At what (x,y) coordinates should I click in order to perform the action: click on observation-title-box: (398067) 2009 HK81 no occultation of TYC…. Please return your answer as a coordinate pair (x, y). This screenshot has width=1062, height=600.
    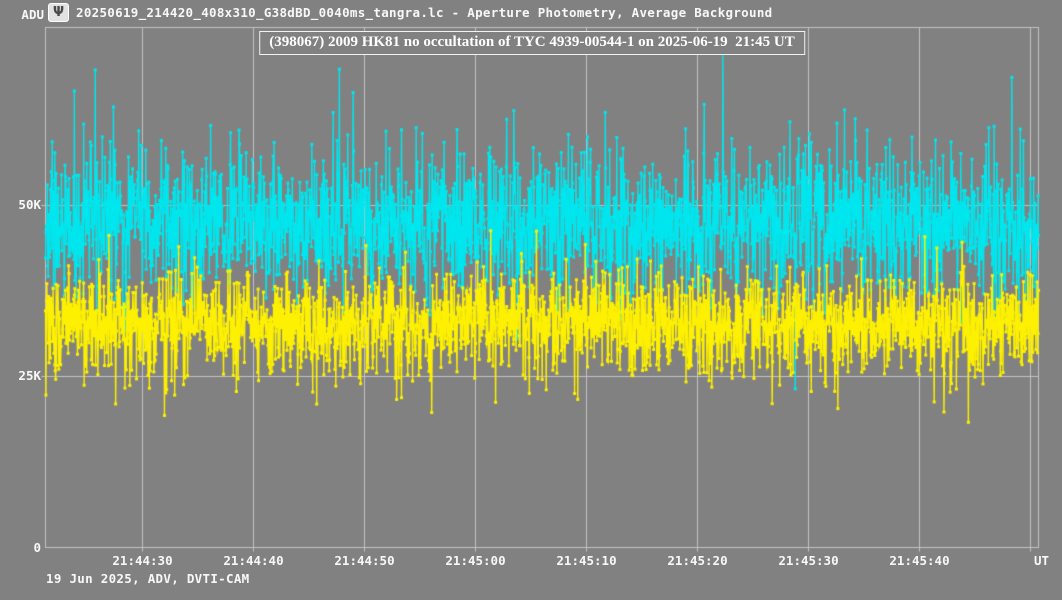
    Looking at the image, I should click on (532, 43).